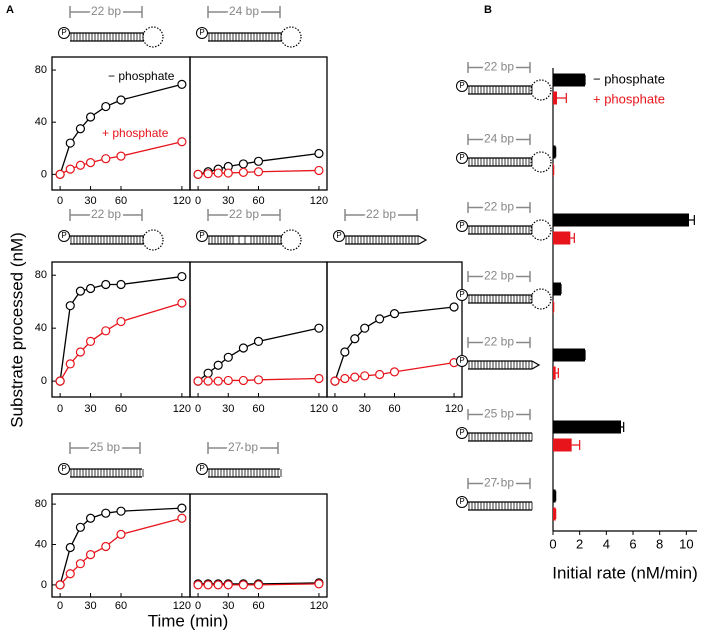 Image resolution: width=709 pixels, height=634 pixels. What do you see at coordinates (188, 620) in the screenshot?
I see `x-axis-label: Time (min)` at bounding box center [188, 620].